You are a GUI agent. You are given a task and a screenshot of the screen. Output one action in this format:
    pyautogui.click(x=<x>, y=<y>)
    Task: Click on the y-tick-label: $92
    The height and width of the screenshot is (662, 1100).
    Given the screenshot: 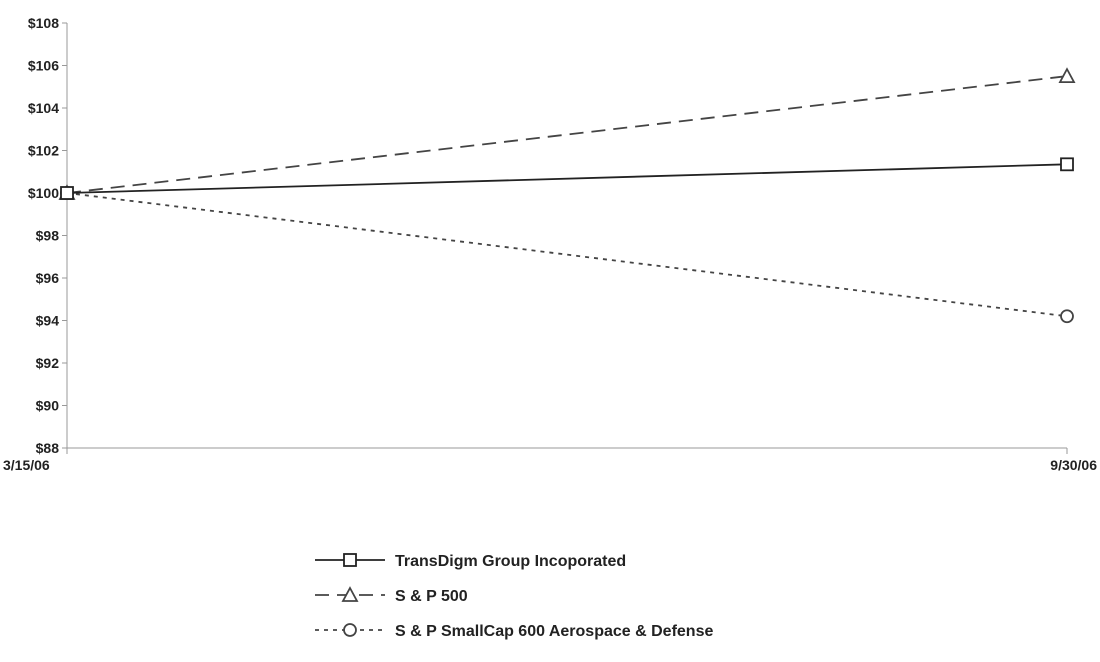 What is the action you would take?
    pyautogui.click(x=48, y=363)
    